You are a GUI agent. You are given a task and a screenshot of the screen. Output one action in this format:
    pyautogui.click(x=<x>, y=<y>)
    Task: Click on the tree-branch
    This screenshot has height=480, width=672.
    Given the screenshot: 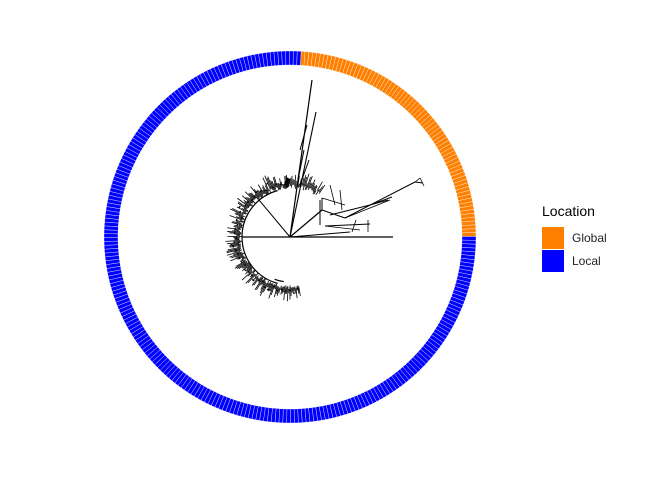 What is the action you would take?
    pyautogui.click(x=274, y=218)
    